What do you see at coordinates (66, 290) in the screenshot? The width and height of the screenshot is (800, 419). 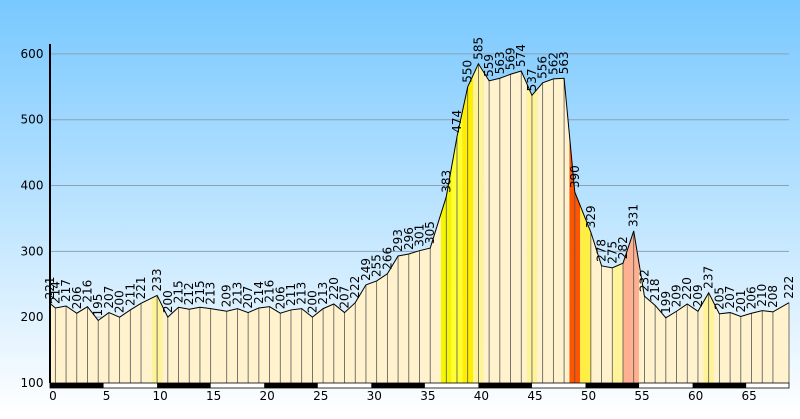 I see `elevation-label: 217` at bounding box center [66, 290].